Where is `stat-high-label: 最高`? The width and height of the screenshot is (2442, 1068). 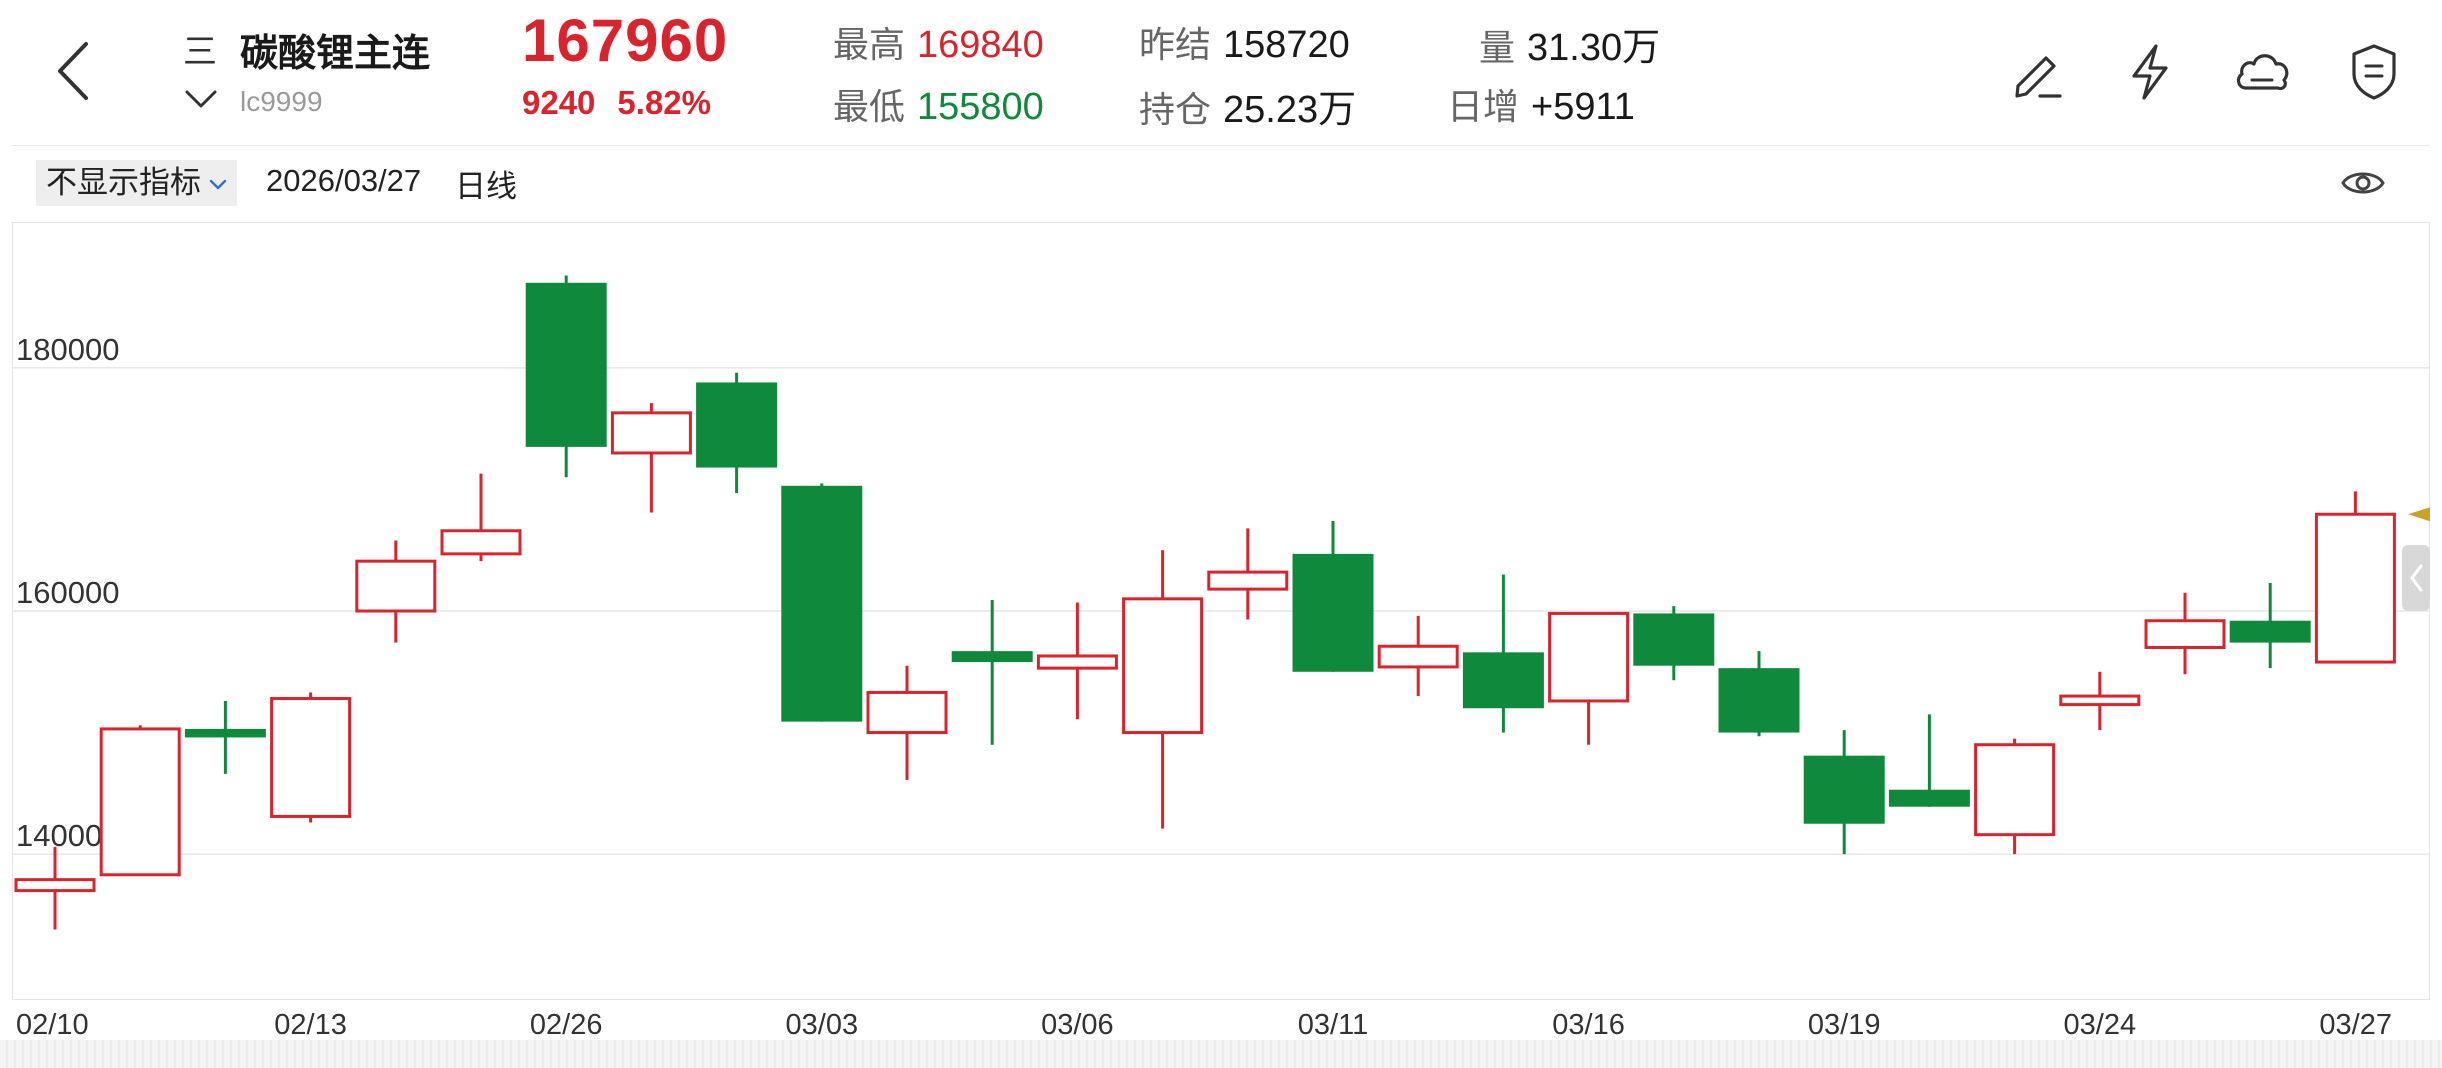 stat-high-label: 最高 is located at coordinates (869, 45).